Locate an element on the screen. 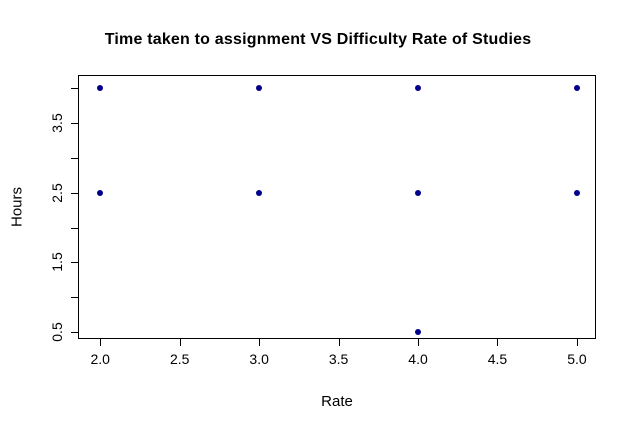 The width and height of the screenshot is (636, 437). x-tick-label: 5.0 is located at coordinates (577, 359).